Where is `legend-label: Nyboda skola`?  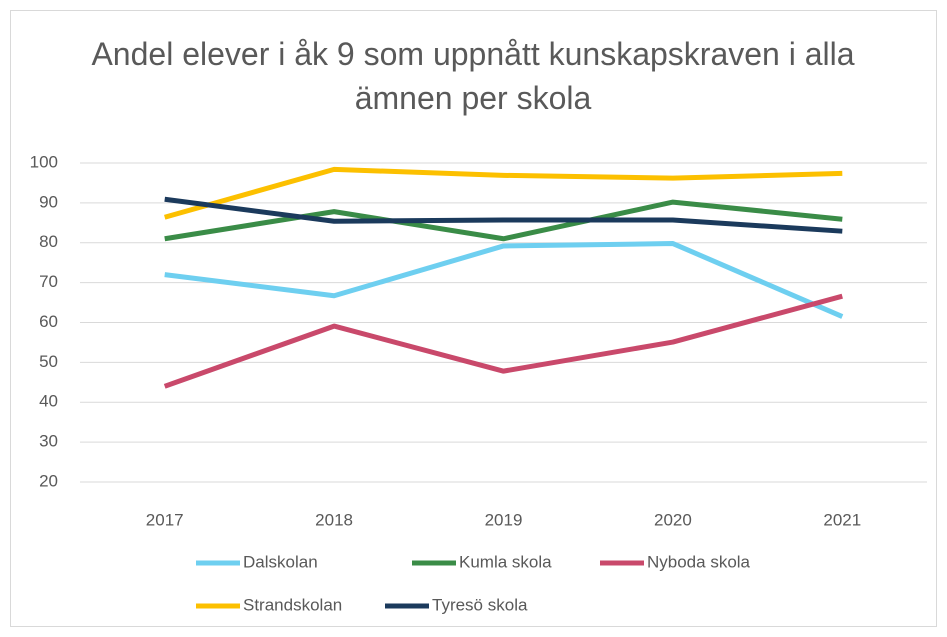
legend-label: Nyboda skola is located at coordinates (699, 561).